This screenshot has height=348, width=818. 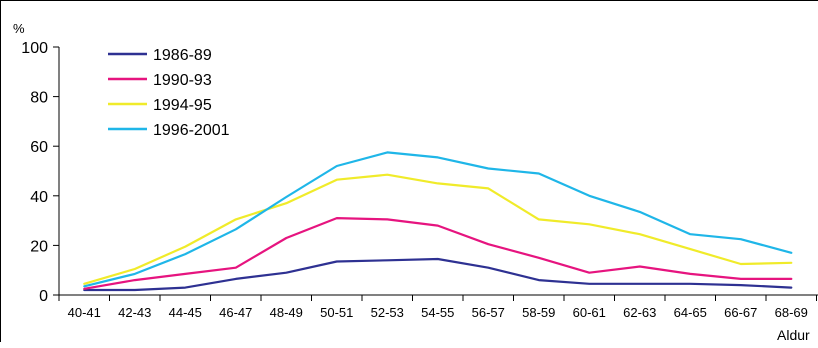 I want to click on legend-label: 1994-95, so click(x=182, y=105).